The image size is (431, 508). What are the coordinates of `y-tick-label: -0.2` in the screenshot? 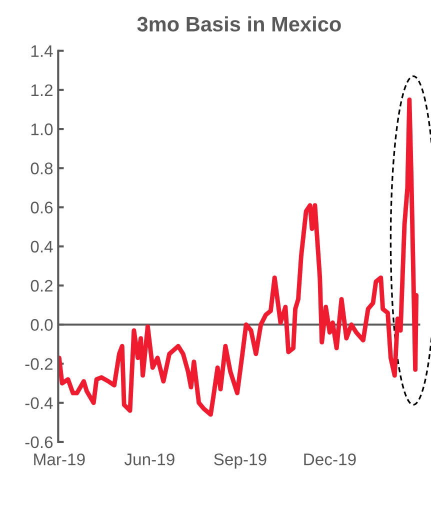 It's located at (38, 364).